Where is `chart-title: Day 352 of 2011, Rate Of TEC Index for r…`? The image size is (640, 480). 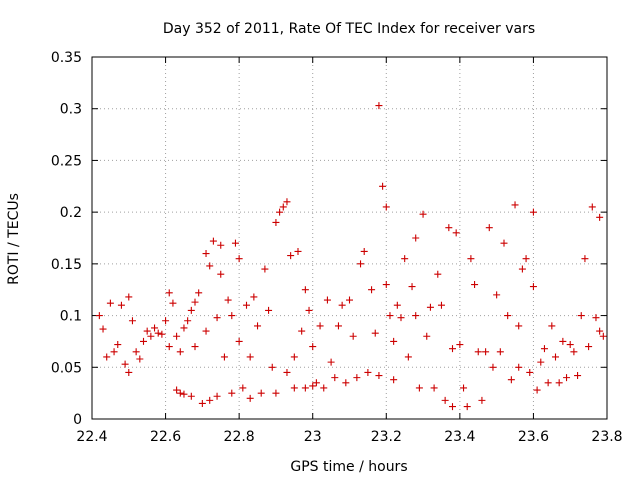
chart-title: Day 352 of 2011, Rate Of TEC Index for r… is located at coordinates (349, 29).